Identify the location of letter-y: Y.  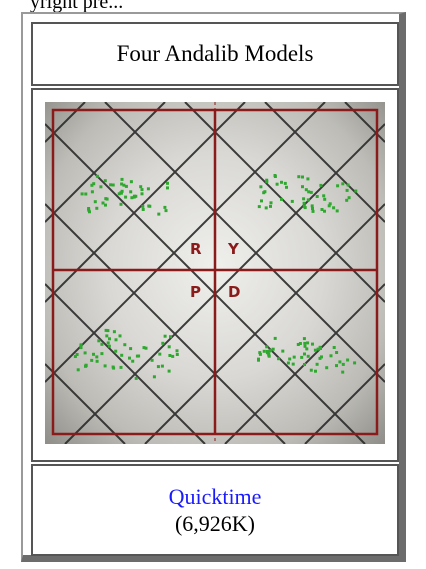
(233, 249).